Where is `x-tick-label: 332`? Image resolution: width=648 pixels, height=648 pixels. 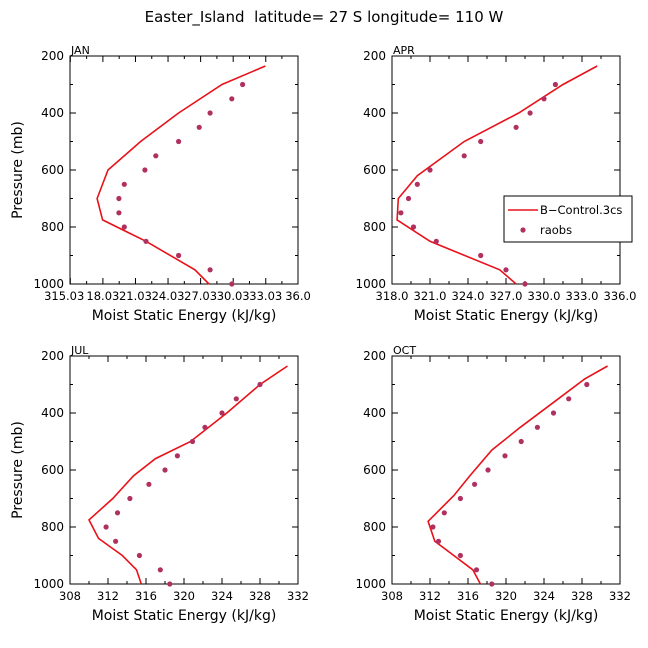
x-tick-label: 332 is located at coordinates (298, 596).